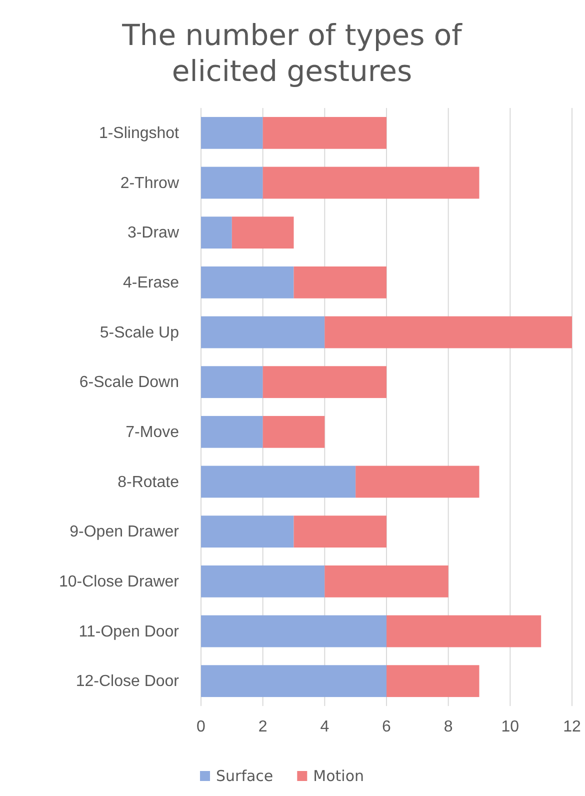 The height and width of the screenshot is (796, 585). What do you see at coordinates (153, 433) in the screenshot?
I see `y-tick-label: 7-Move` at bounding box center [153, 433].